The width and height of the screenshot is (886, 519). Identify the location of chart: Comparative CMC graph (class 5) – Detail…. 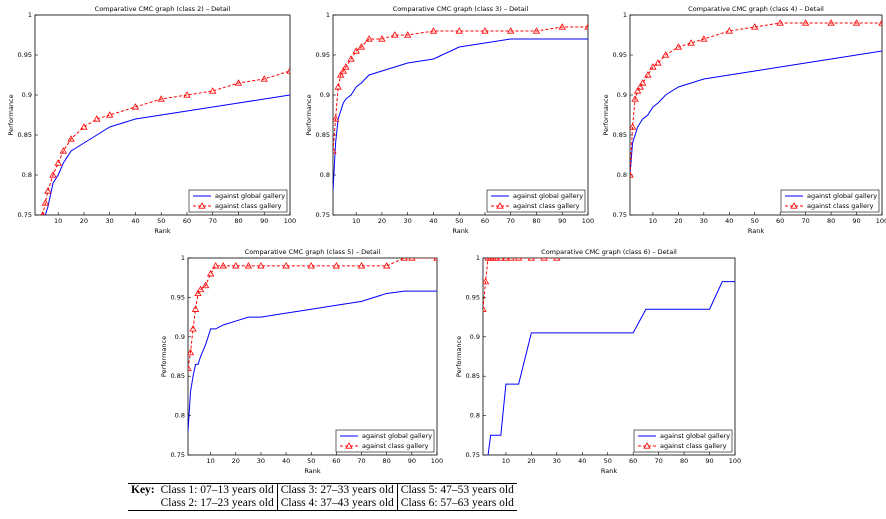
(301, 361).